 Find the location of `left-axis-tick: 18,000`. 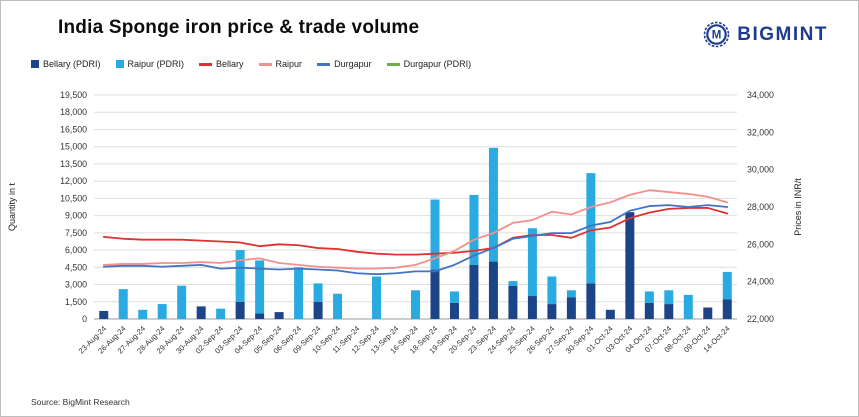

left-axis-tick: 18,000 is located at coordinates (73, 112).